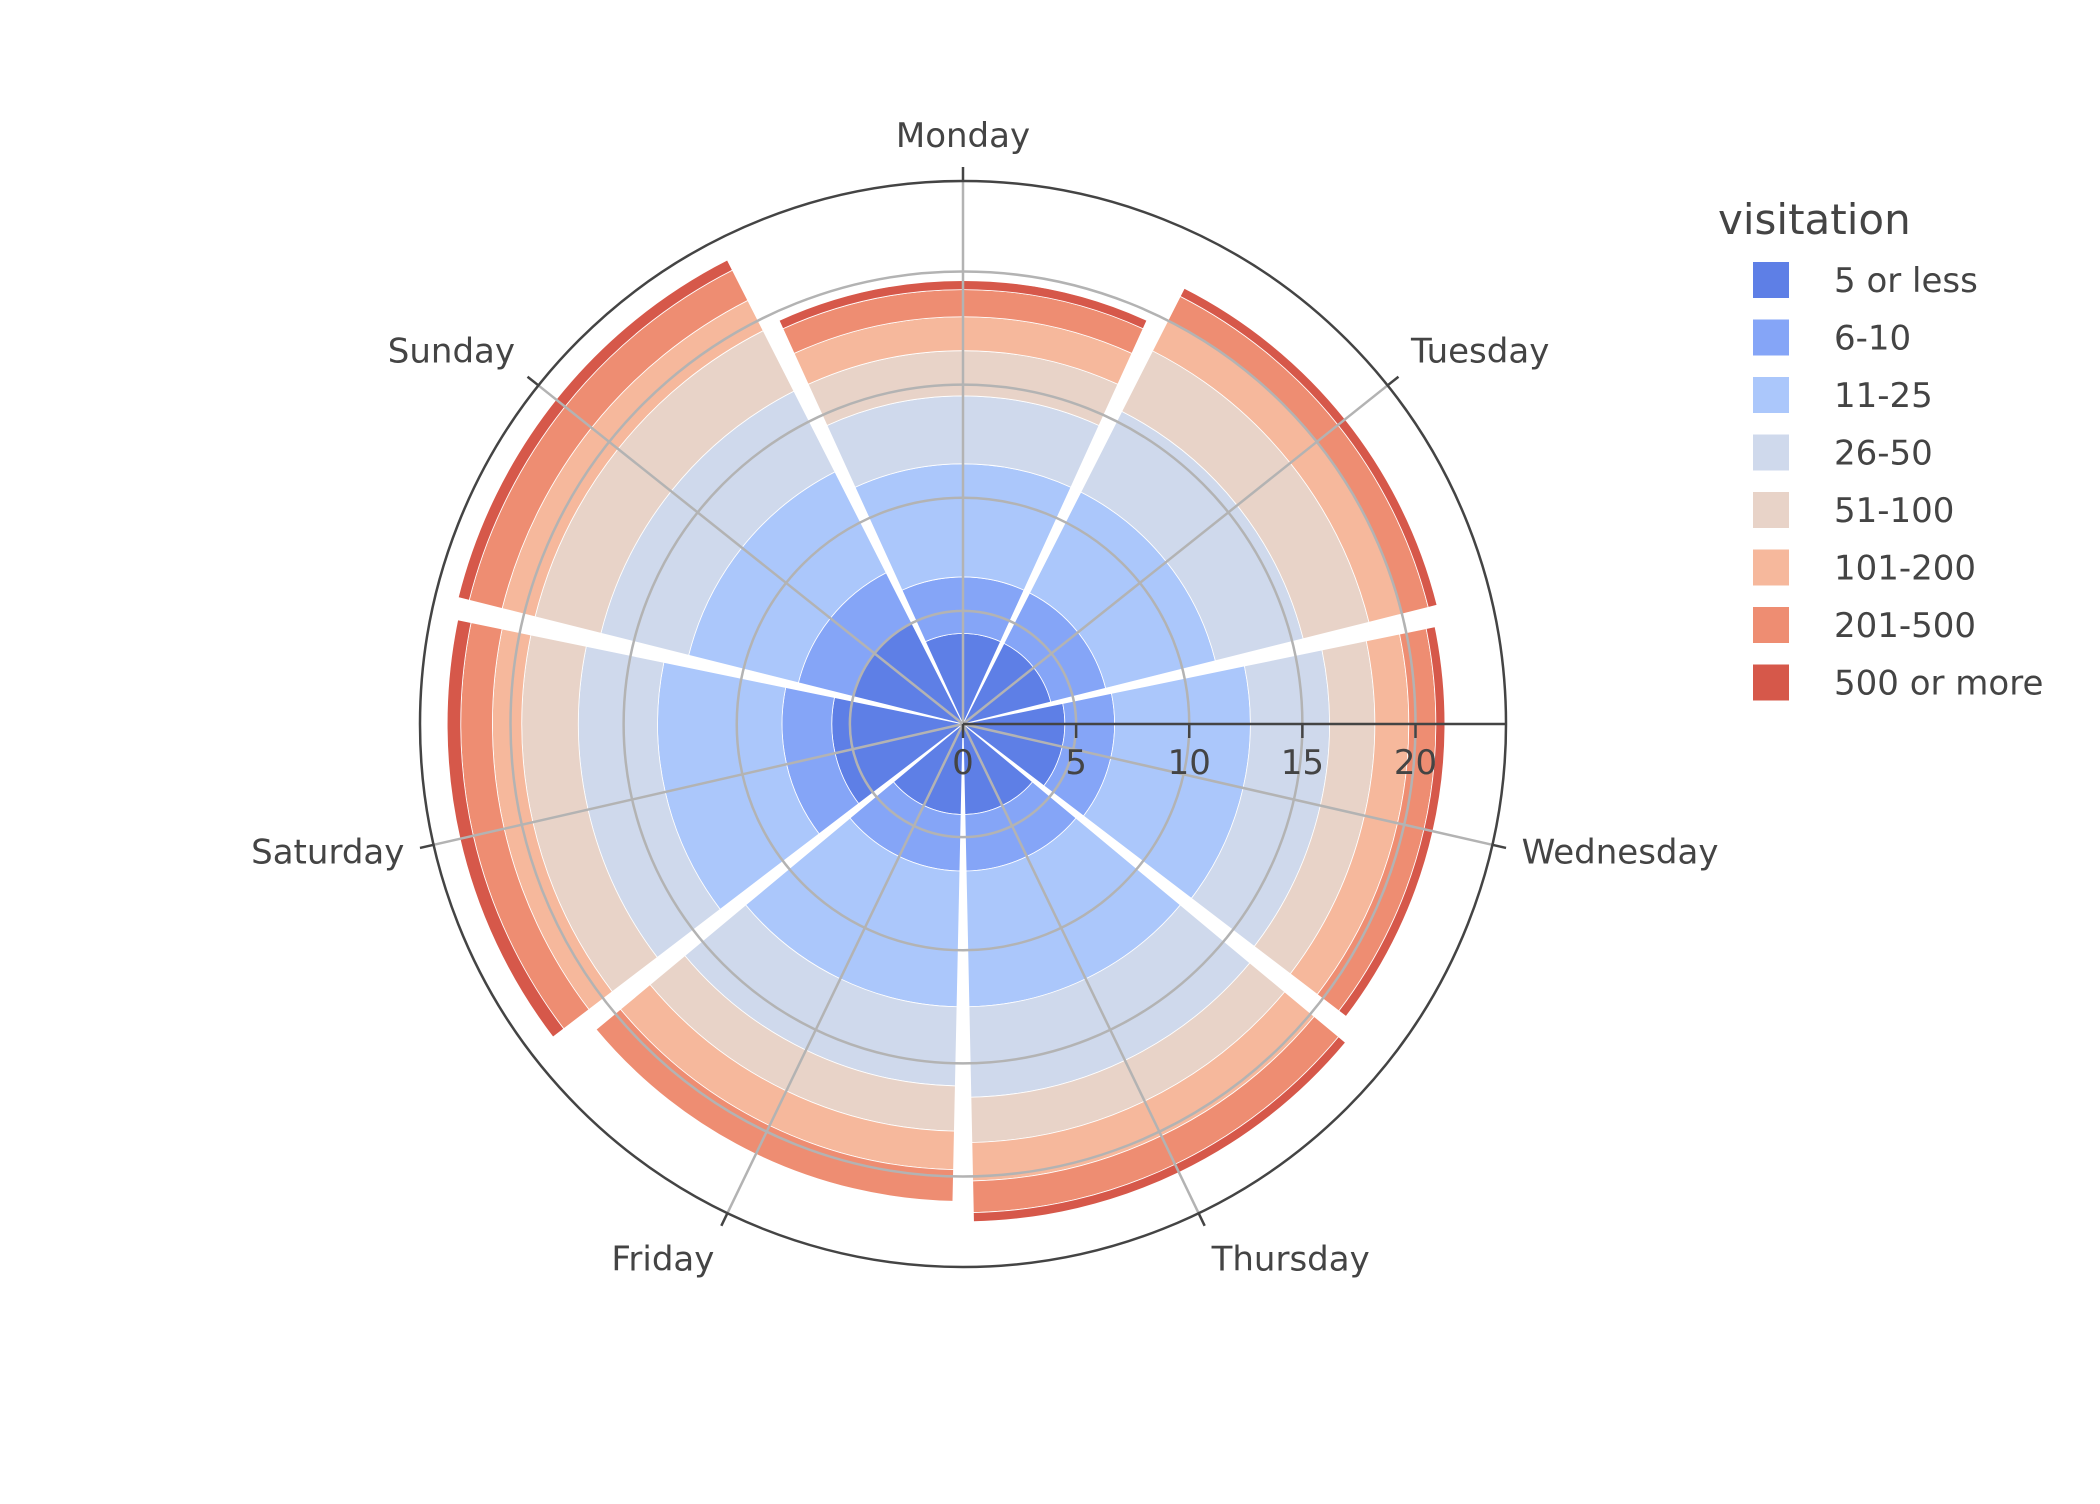 Image resolution: width=2100 pixels, height=1504 pixels. Describe the element at coordinates (1393, 381) in the screenshot. I see `angular-tick-tuesday` at that location.